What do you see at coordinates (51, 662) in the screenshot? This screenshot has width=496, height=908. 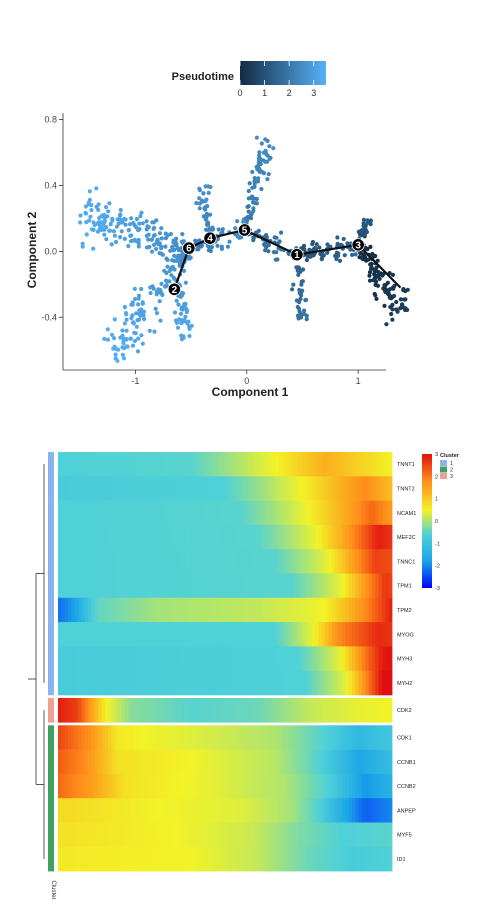 I see `cluster-annotation-strip` at bounding box center [51, 662].